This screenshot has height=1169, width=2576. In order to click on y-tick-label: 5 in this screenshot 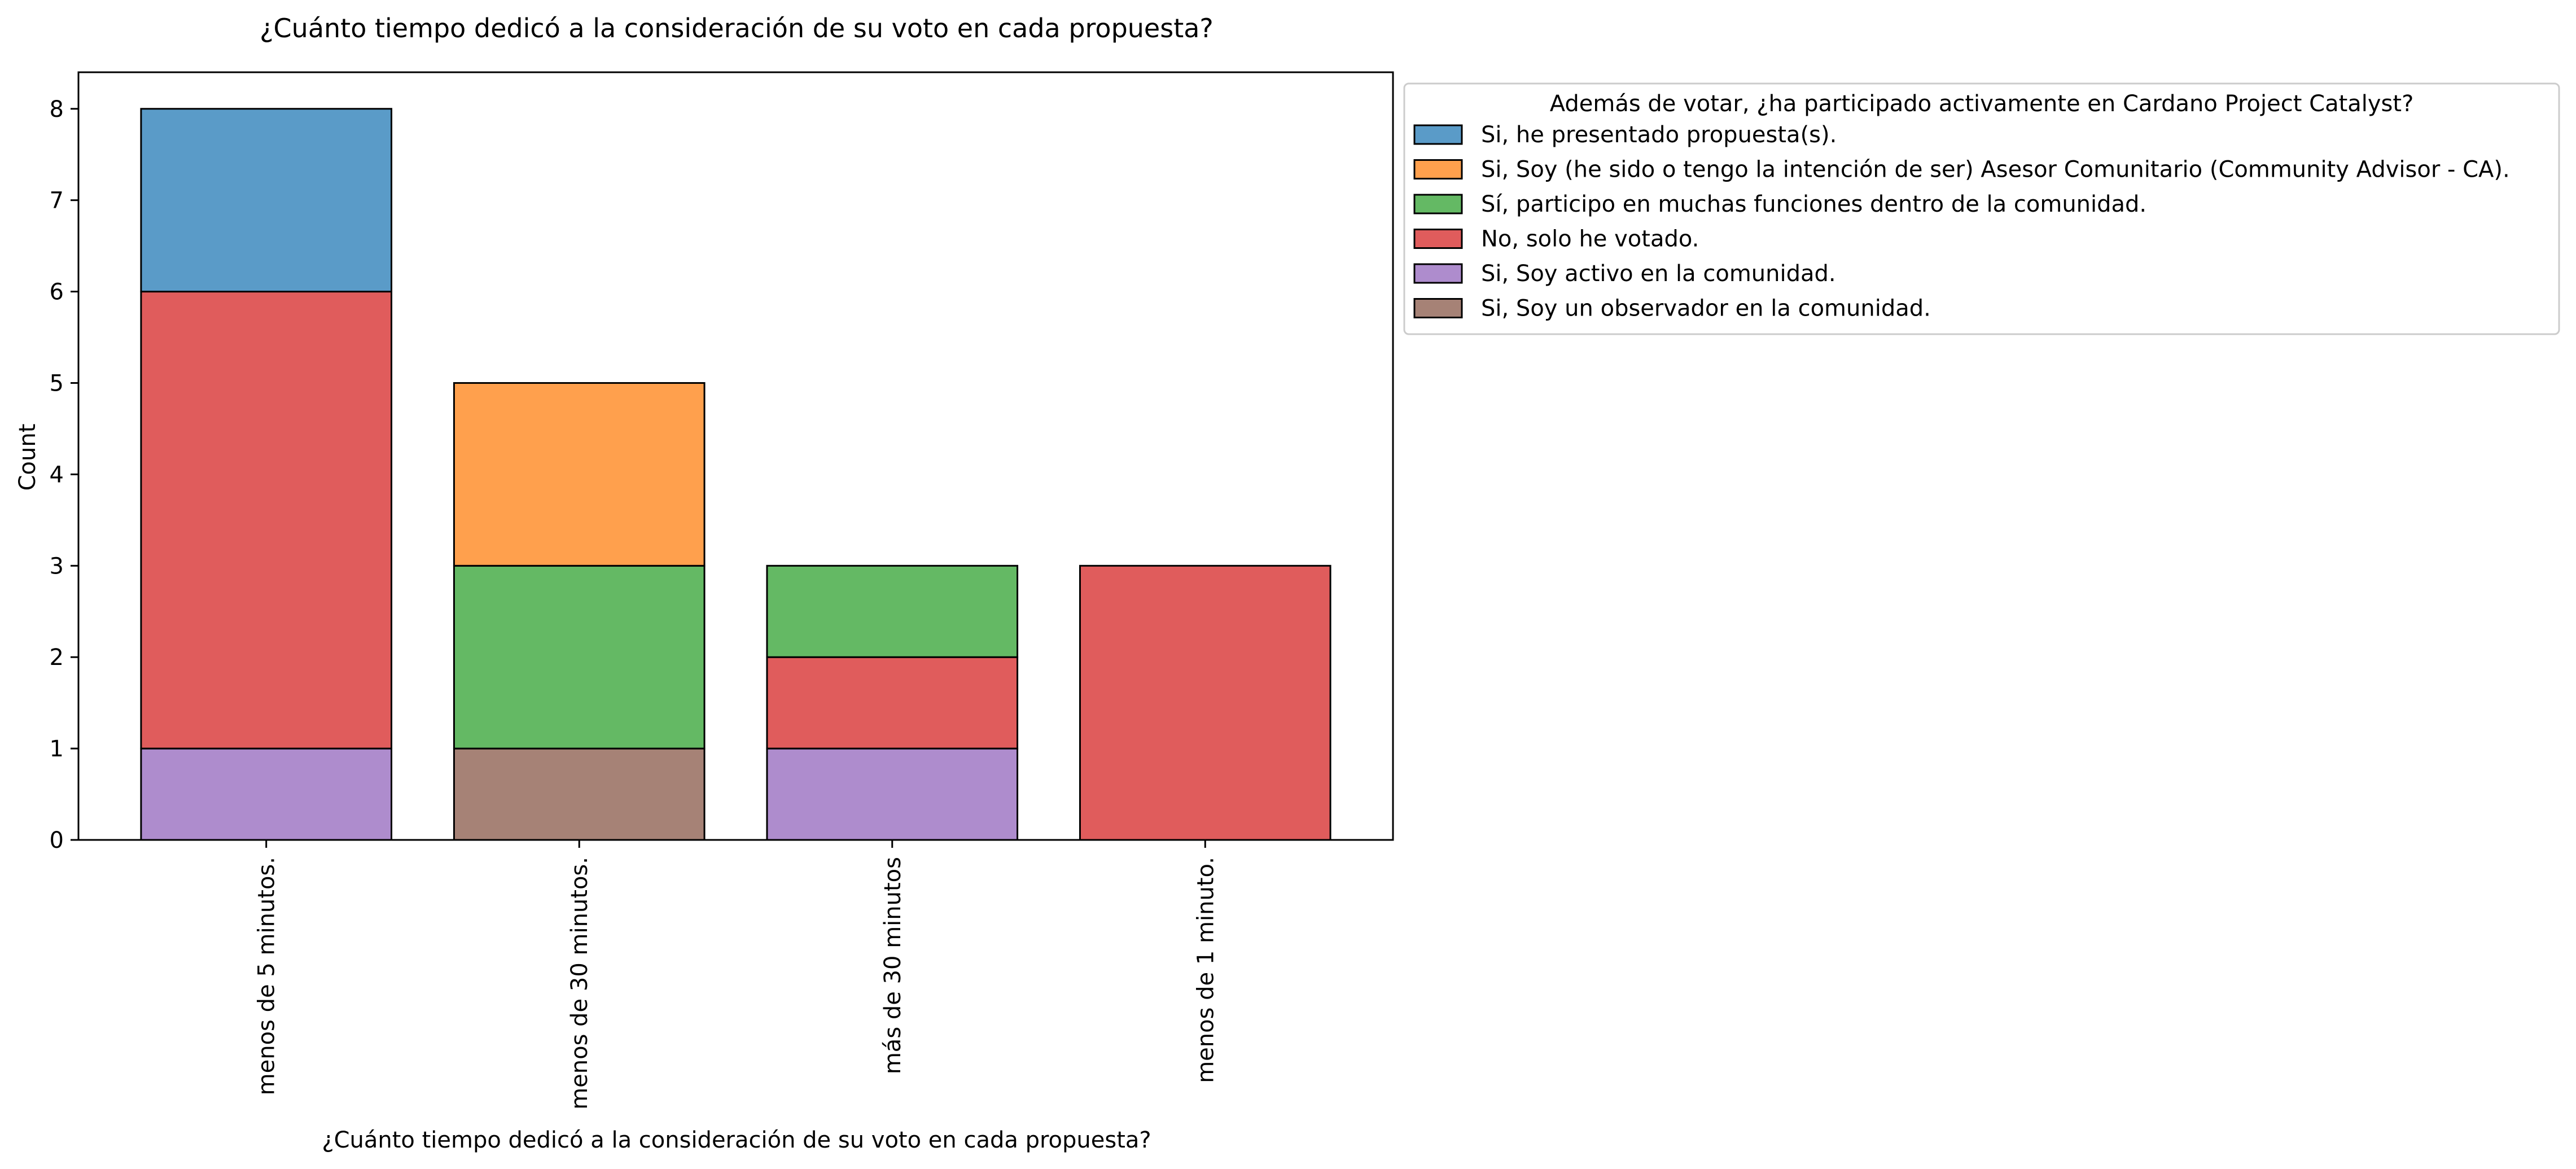, I will do `click(57, 383)`.